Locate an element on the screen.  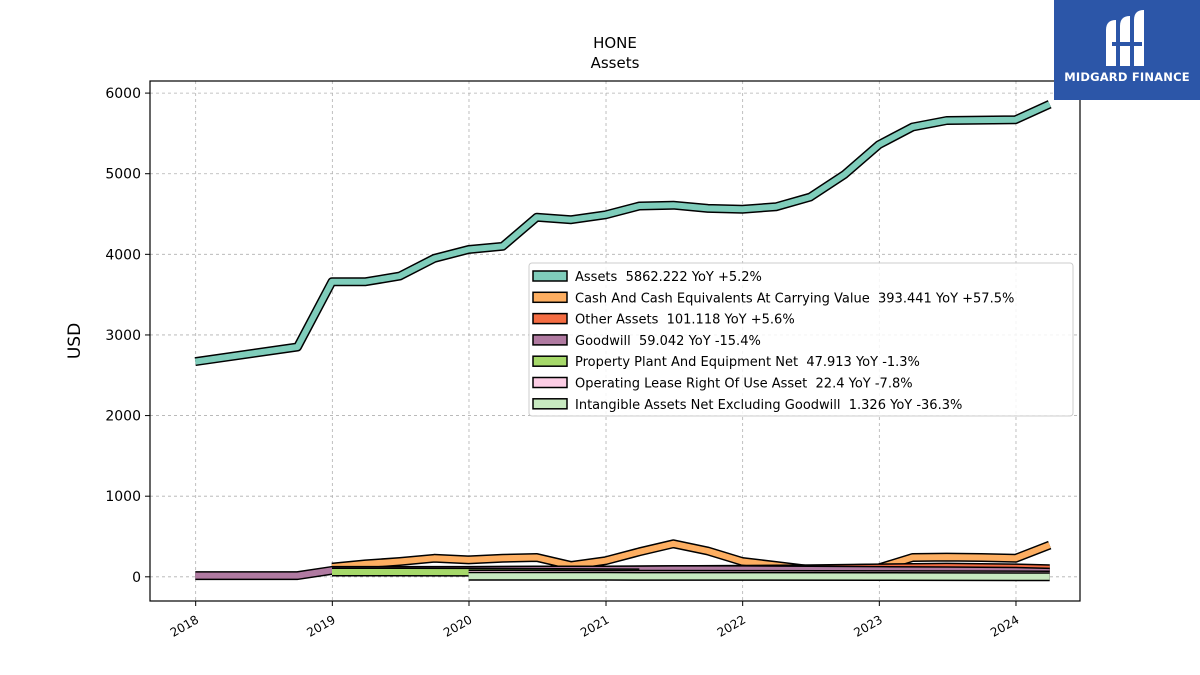
series-line-intangible-assets-net-excluding-goodwill is located at coordinates (759, 576).